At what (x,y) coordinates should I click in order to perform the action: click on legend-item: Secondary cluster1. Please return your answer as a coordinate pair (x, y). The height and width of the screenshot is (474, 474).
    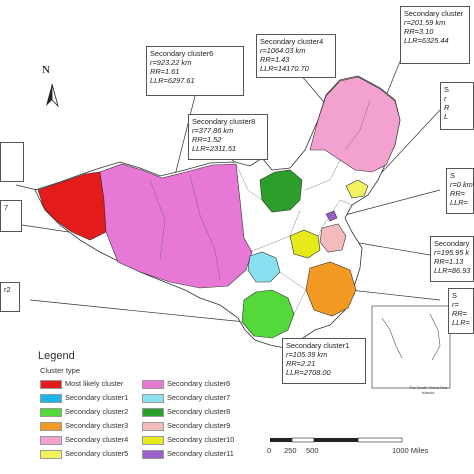
    Looking at the image, I should click on (84, 397).